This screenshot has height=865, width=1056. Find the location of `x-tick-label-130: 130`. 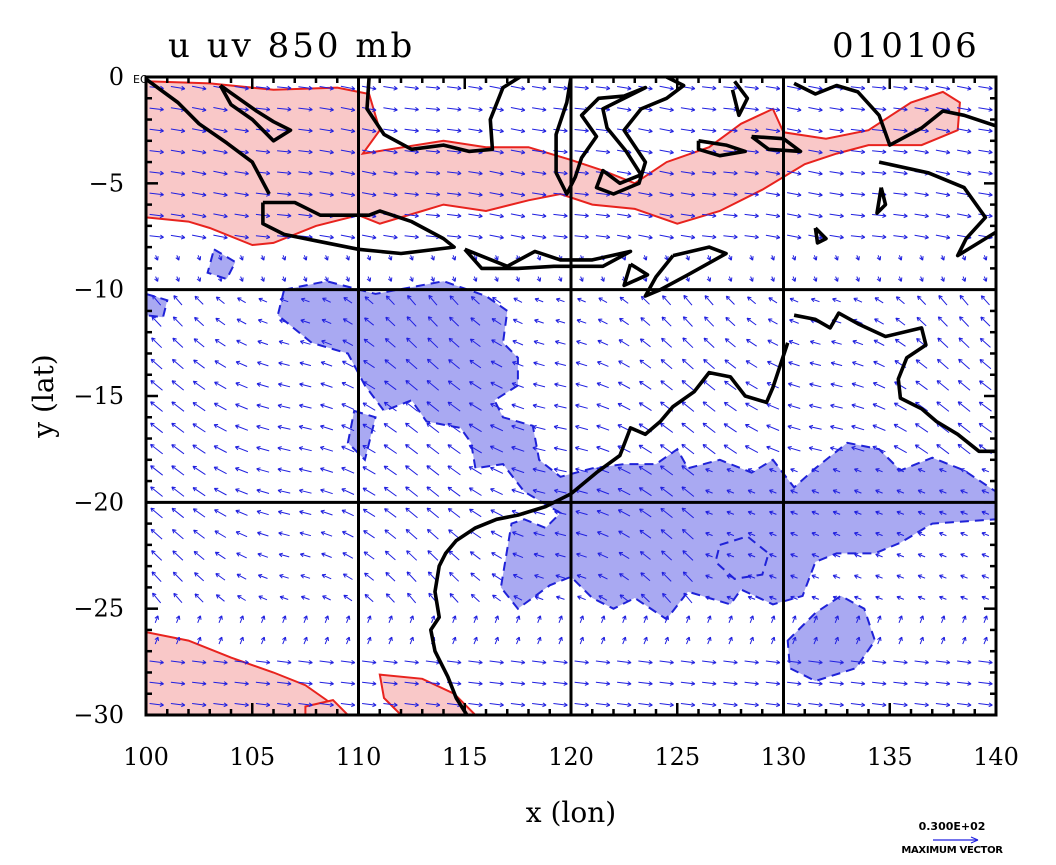

x-tick-label-130: 130 is located at coordinates (784, 757).